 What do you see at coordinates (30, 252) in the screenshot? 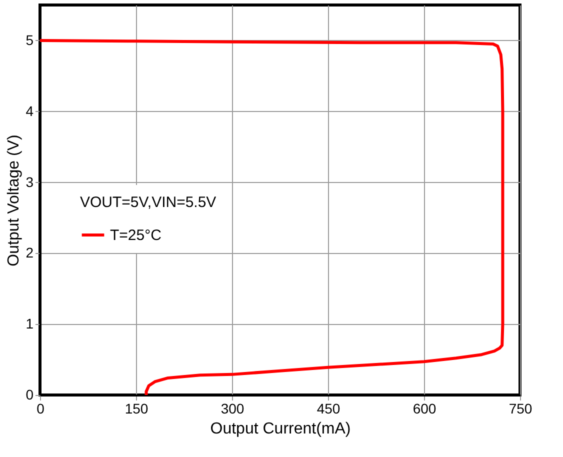
I see `y-tick-label: 2` at bounding box center [30, 252].